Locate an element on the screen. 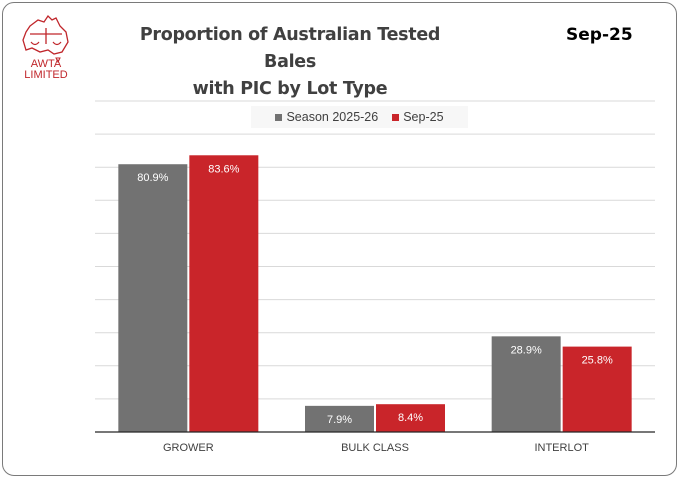  logo-text-awta: AWTA is located at coordinates (46, 64).